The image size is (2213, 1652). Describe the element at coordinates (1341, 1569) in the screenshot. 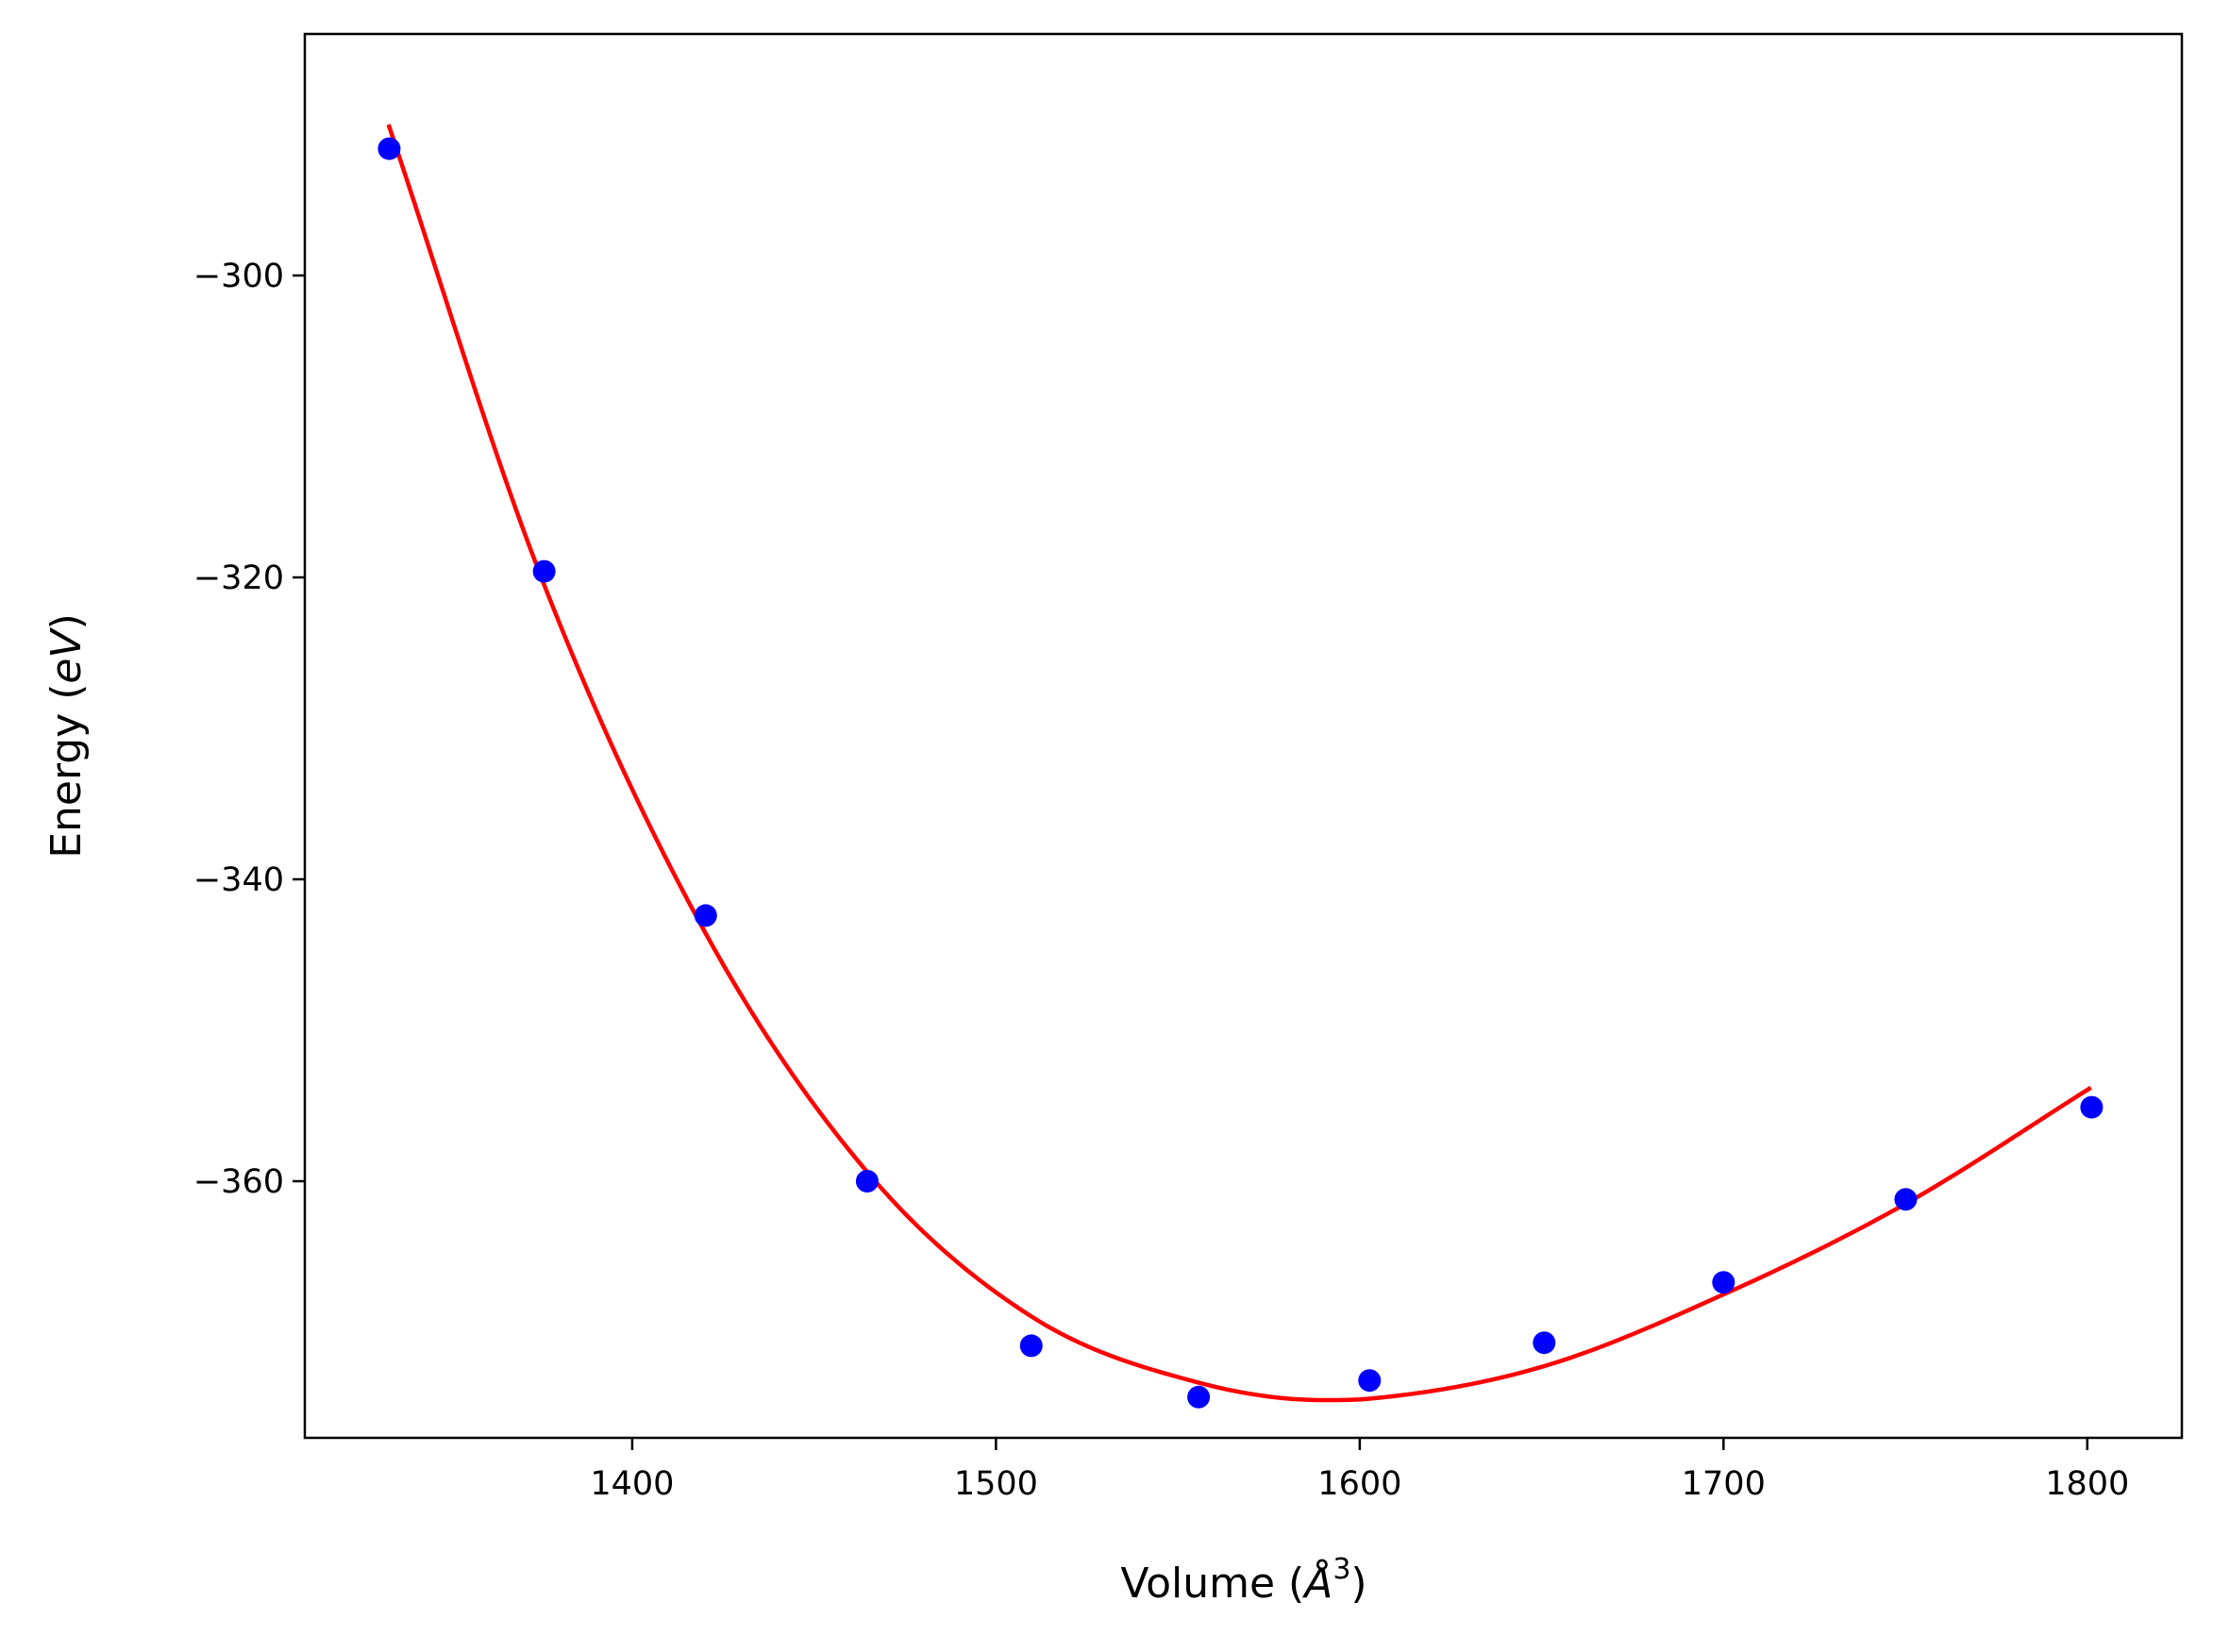

I see `x-axis-title-exponent: 3` at that location.